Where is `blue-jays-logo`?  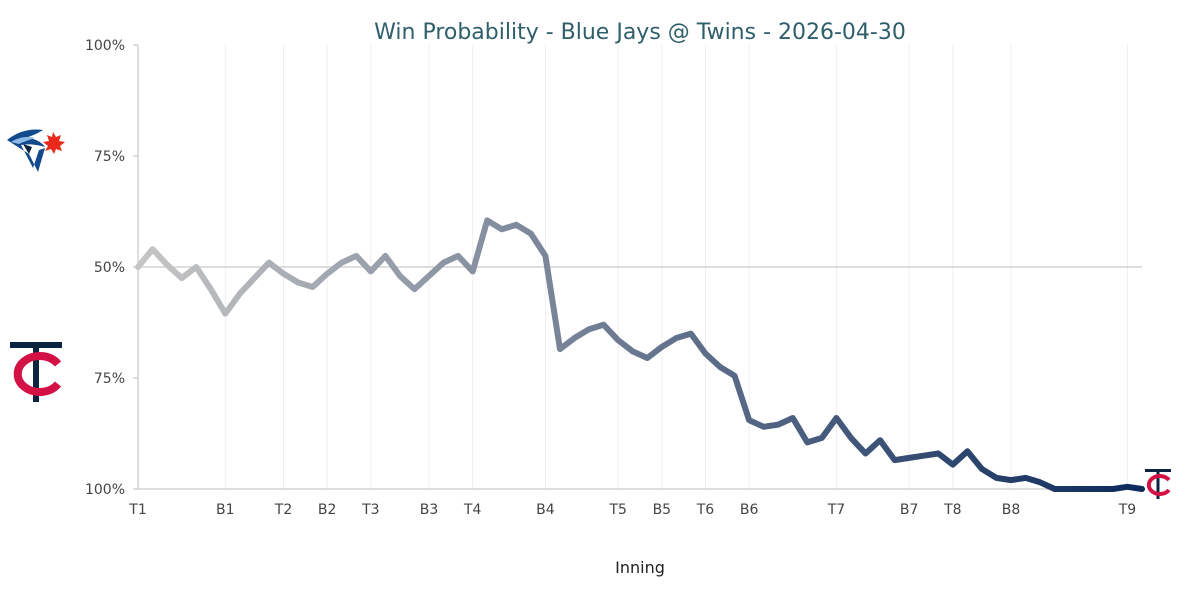
blue-jays-logo is located at coordinates (36, 150).